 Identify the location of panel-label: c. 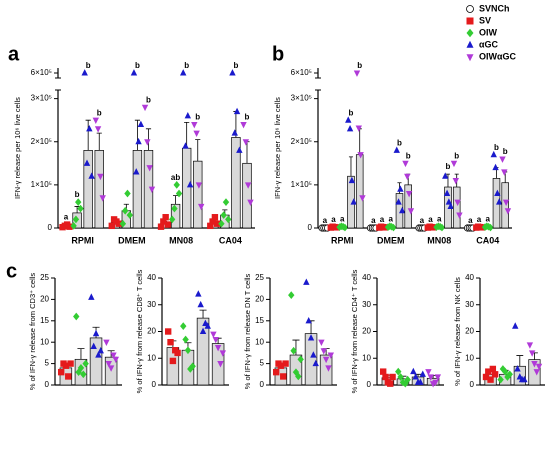
(11, 271).